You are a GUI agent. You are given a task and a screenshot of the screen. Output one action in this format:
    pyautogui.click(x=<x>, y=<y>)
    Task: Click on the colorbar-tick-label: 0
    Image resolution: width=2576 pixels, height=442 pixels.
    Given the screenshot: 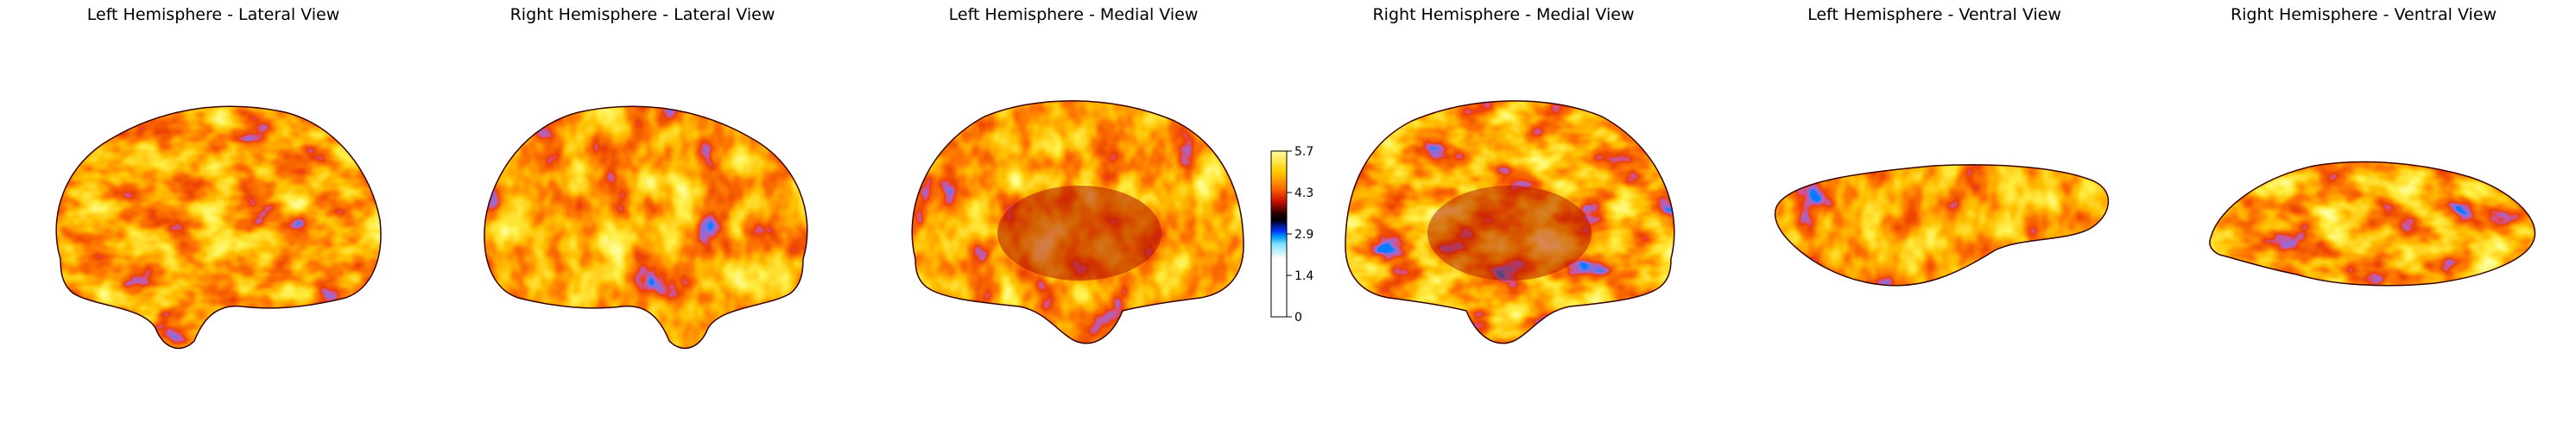 What is the action you would take?
    pyautogui.click(x=1298, y=318)
    